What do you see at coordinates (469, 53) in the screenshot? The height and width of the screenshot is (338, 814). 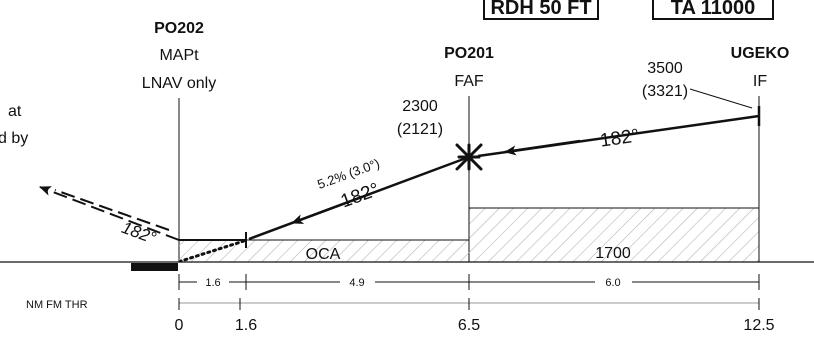 I see `po201-name: PO201` at bounding box center [469, 53].